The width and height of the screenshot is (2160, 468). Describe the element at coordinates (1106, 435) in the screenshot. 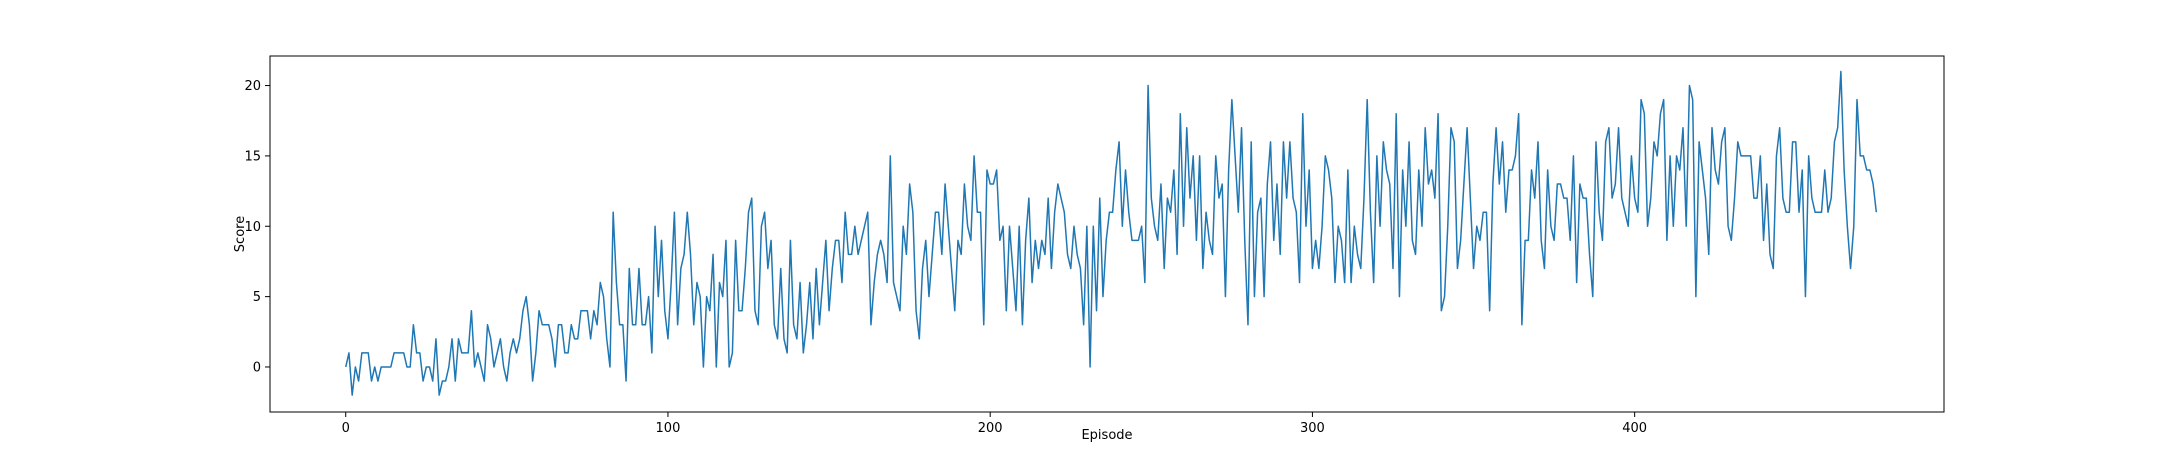

I see `x-axis-label: Episode` at that location.